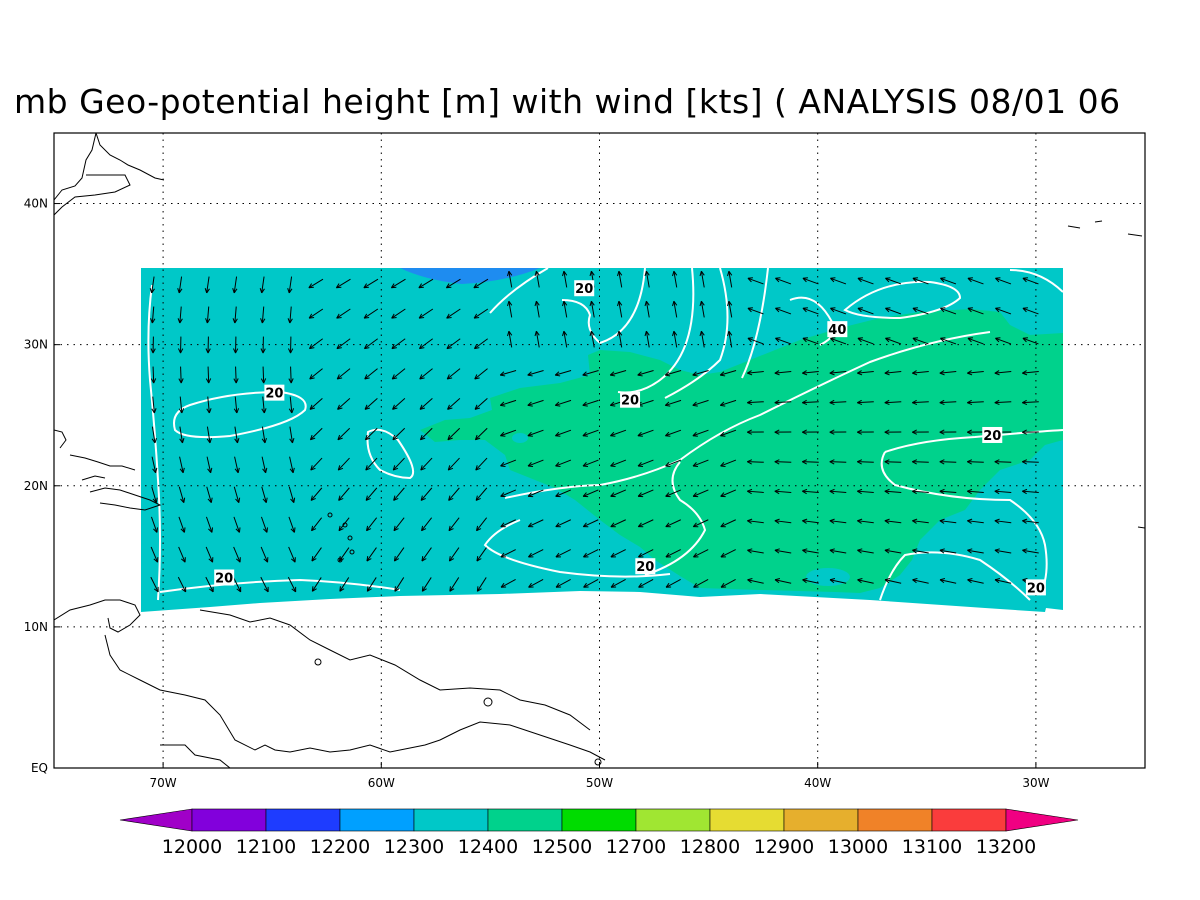  Describe the element at coordinates (163, 783) in the screenshot. I see `lon-tick-label: 70W` at that location.